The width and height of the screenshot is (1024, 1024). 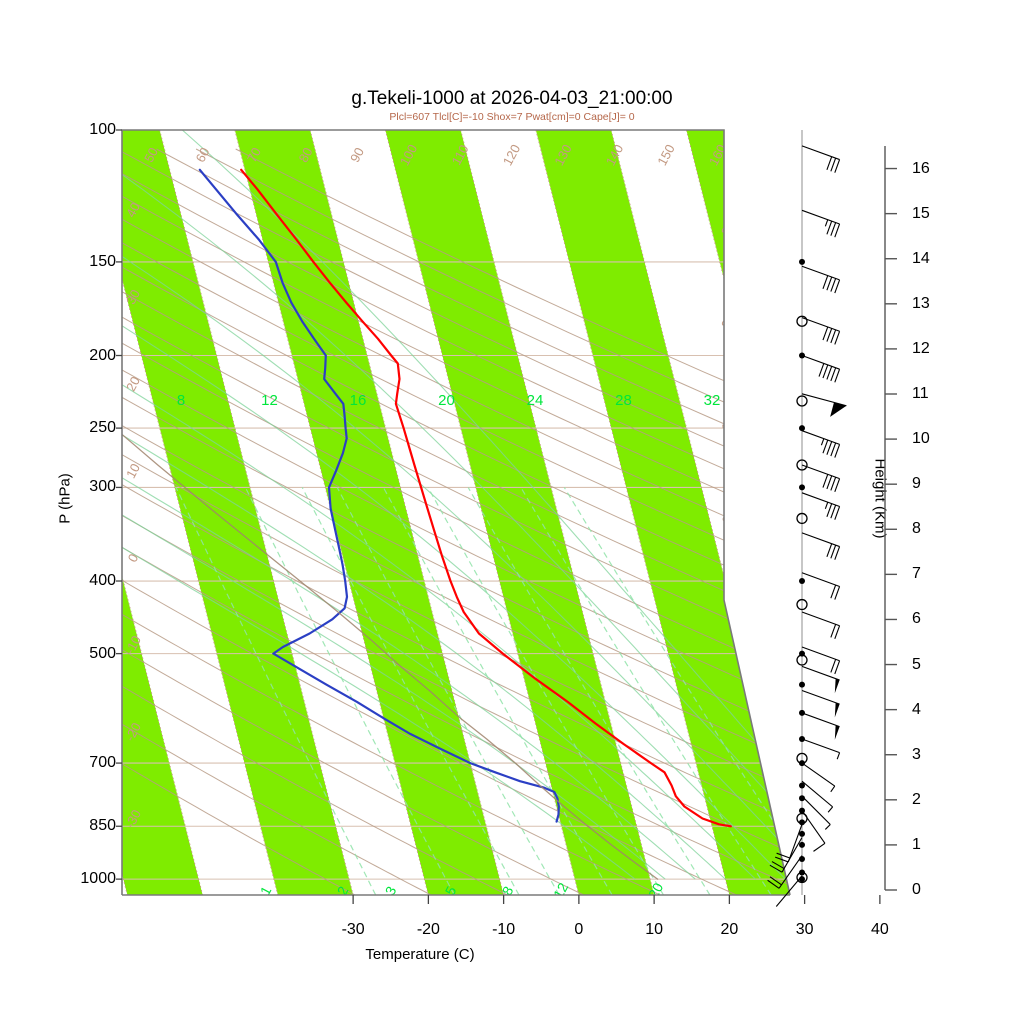 What do you see at coordinates (102, 763) in the screenshot?
I see `pressure-tick: 700` at bounding box center [102, 763].